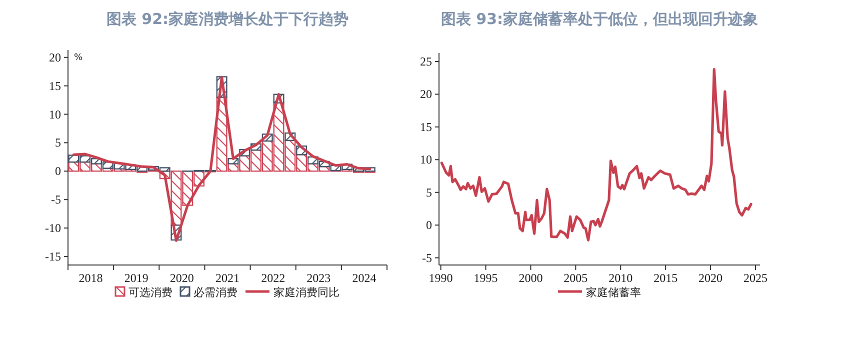 The width and height of the screenshot is (844, 347). I want to click on y-tick-label: 25, so click(426, 61).